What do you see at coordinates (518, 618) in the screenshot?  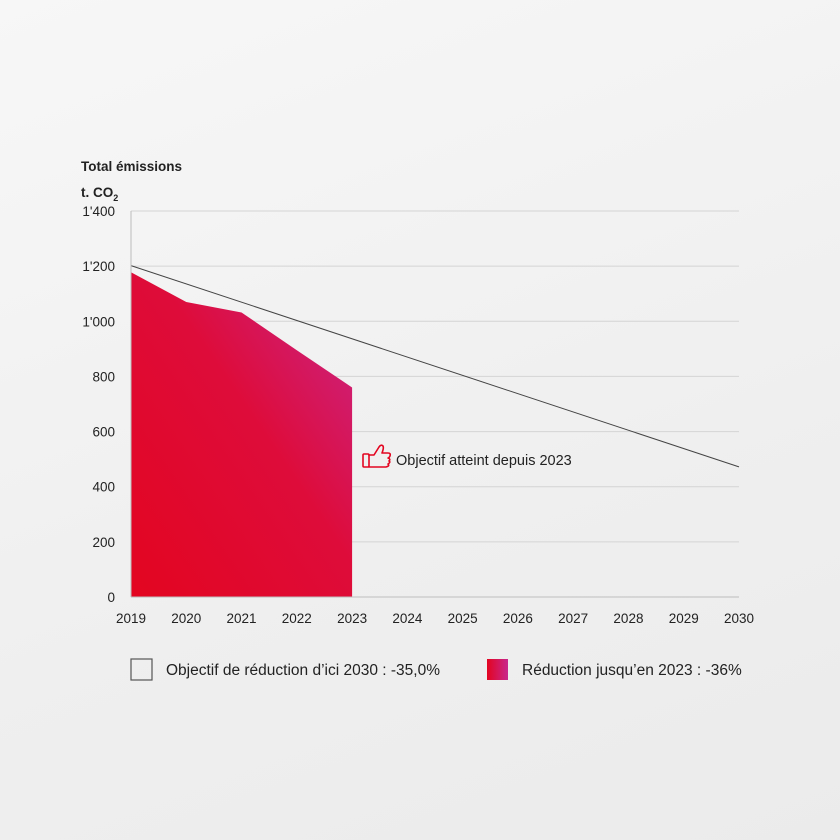 I see `x-tick-label: 2026` at bounding box center [518, 618].